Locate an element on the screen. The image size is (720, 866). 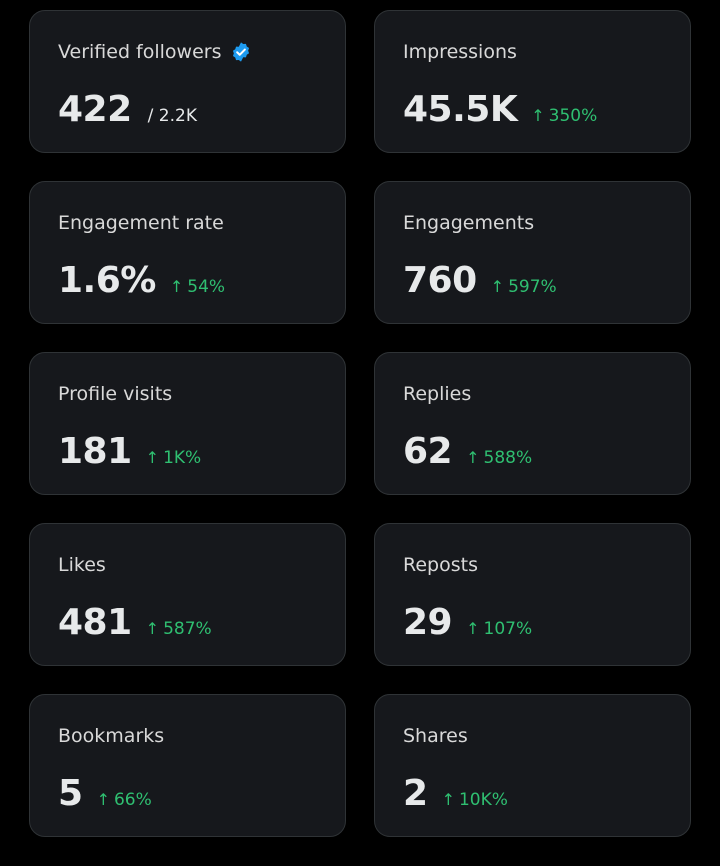
metric-card-profile-visits: Profile visits 181 ↑ 1K% is located at coordinates (187, 423).